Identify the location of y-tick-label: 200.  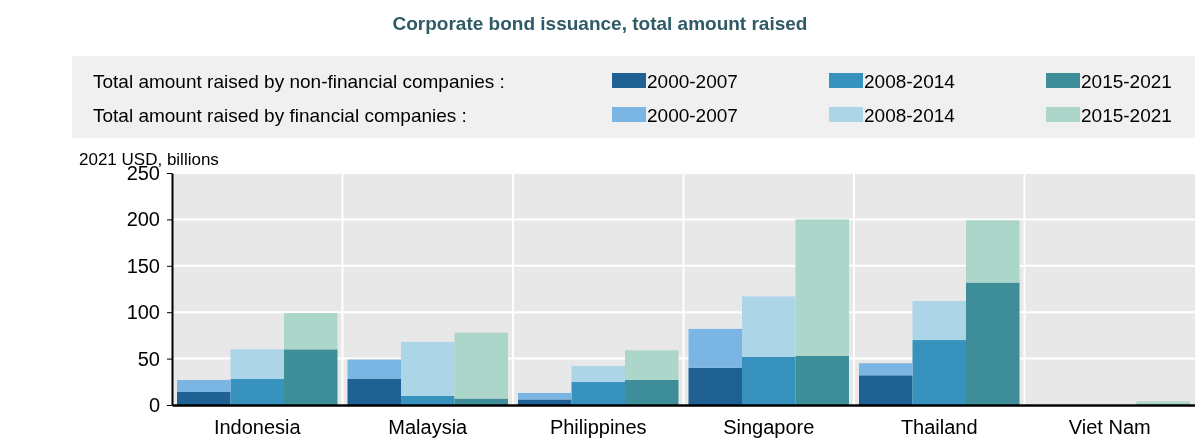
(143, 219).